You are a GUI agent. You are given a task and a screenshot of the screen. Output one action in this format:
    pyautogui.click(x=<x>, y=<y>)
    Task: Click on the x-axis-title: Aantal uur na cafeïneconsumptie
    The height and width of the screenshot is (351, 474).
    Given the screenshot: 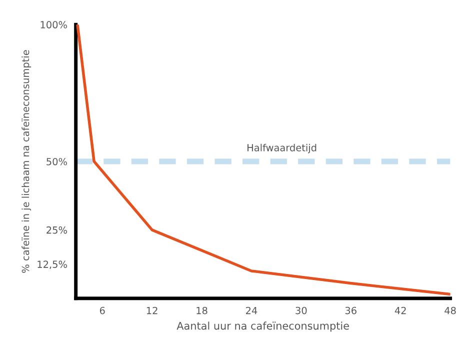 What is the action you would take?
    pyautogui.click(x=262, y=327)
    